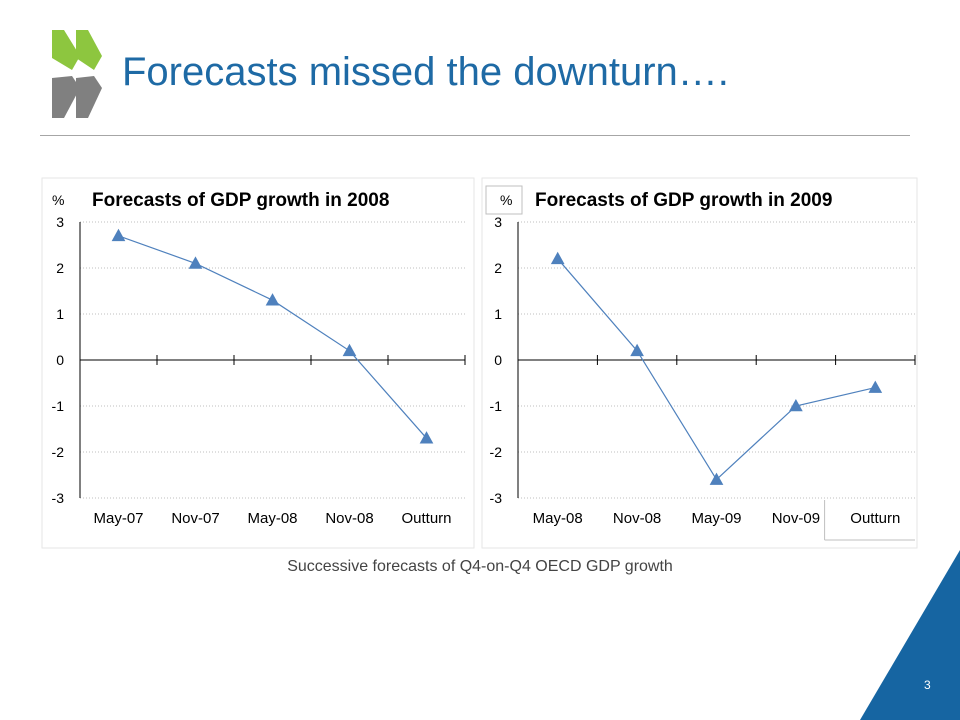  Describe the element at coordinates (77, 74) in the screenshot. I see `oecd-logo-icon` at that location.